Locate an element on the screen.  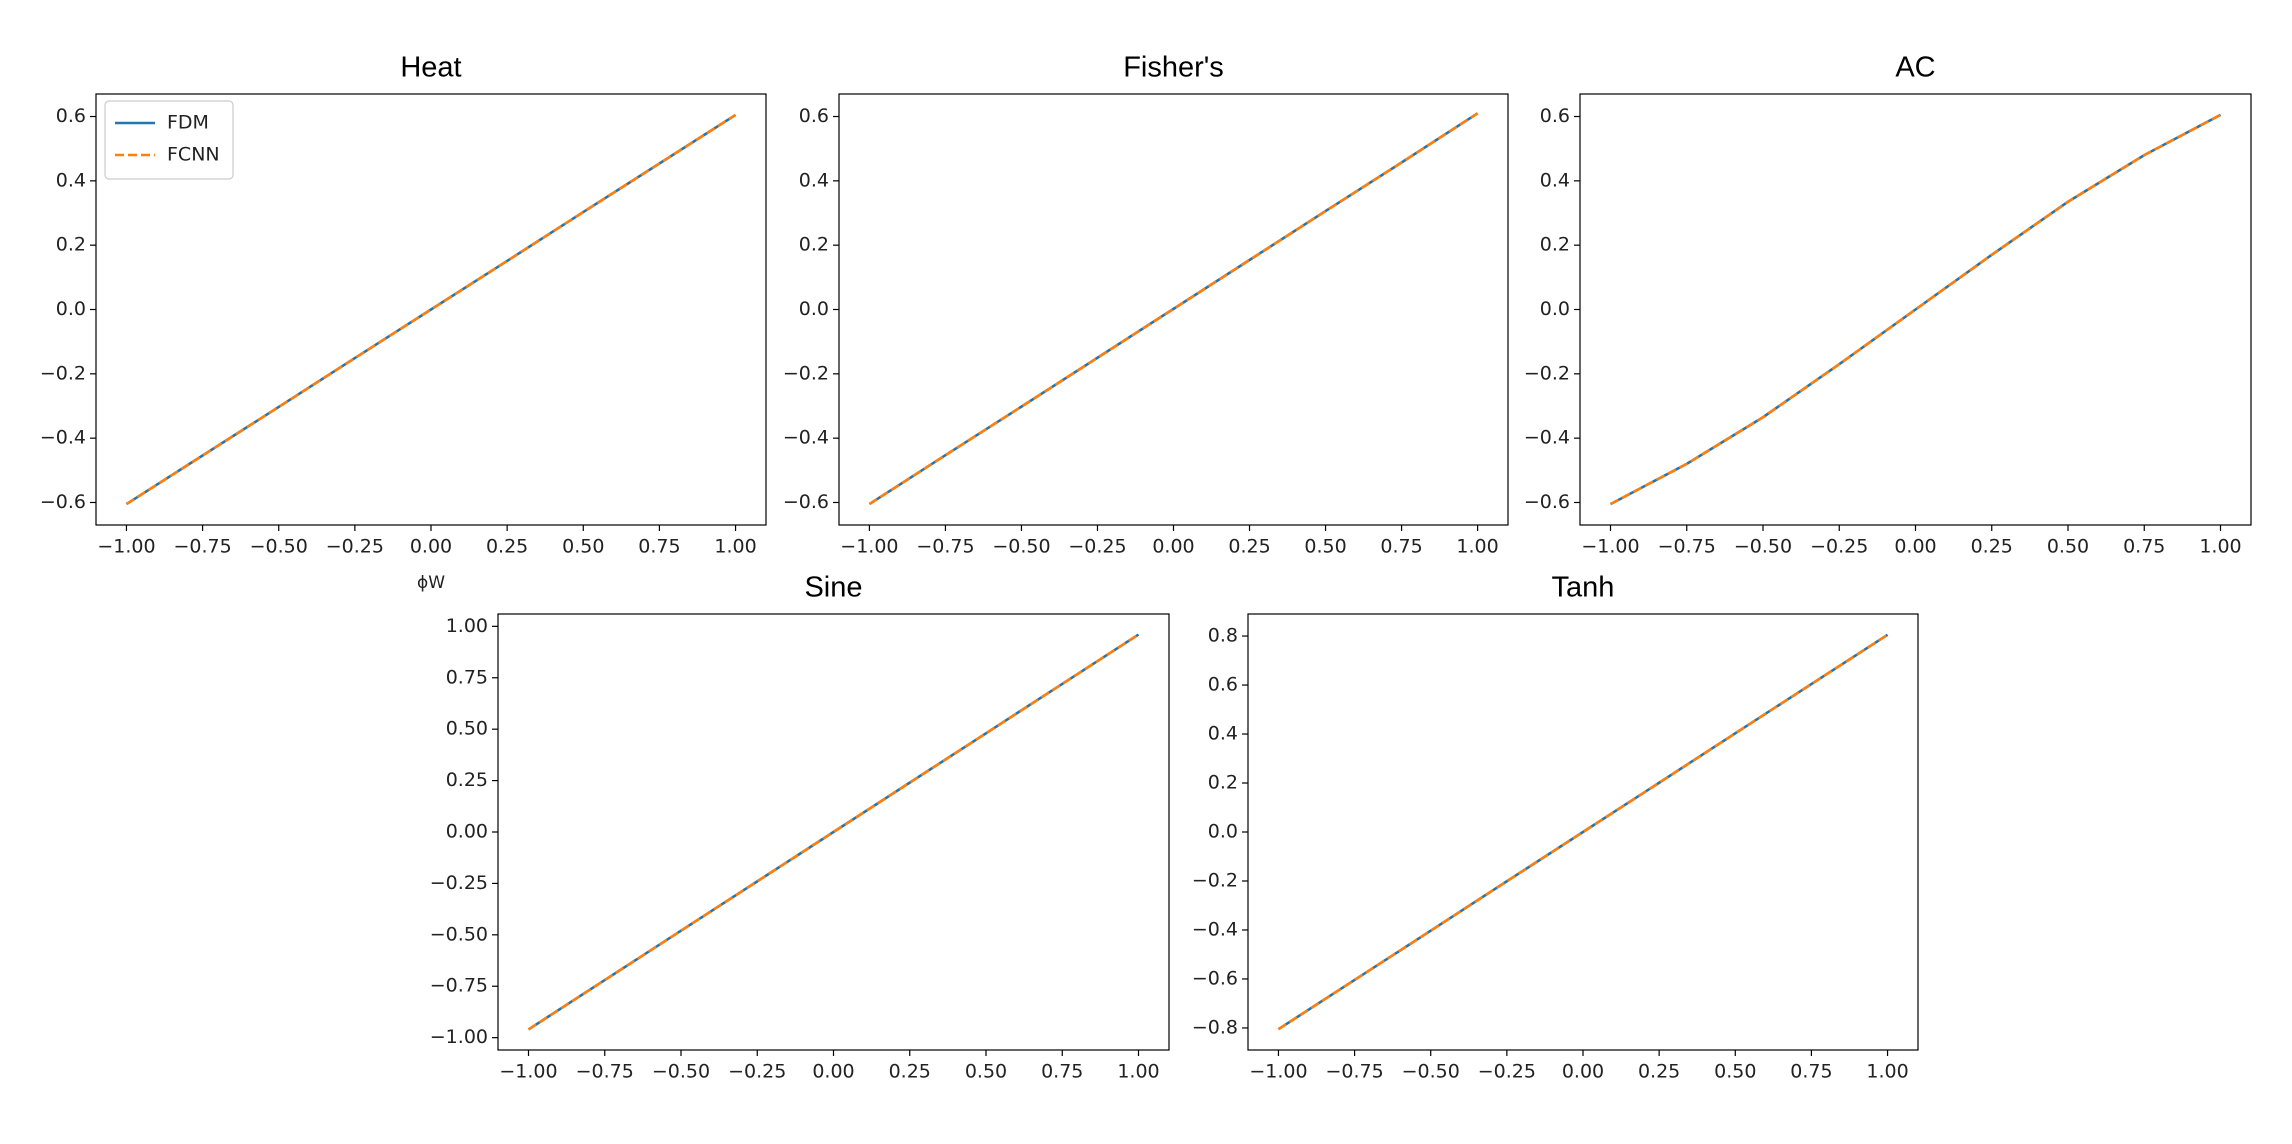
y-tick-label: −0.75 is located at coordinates (459, 986).